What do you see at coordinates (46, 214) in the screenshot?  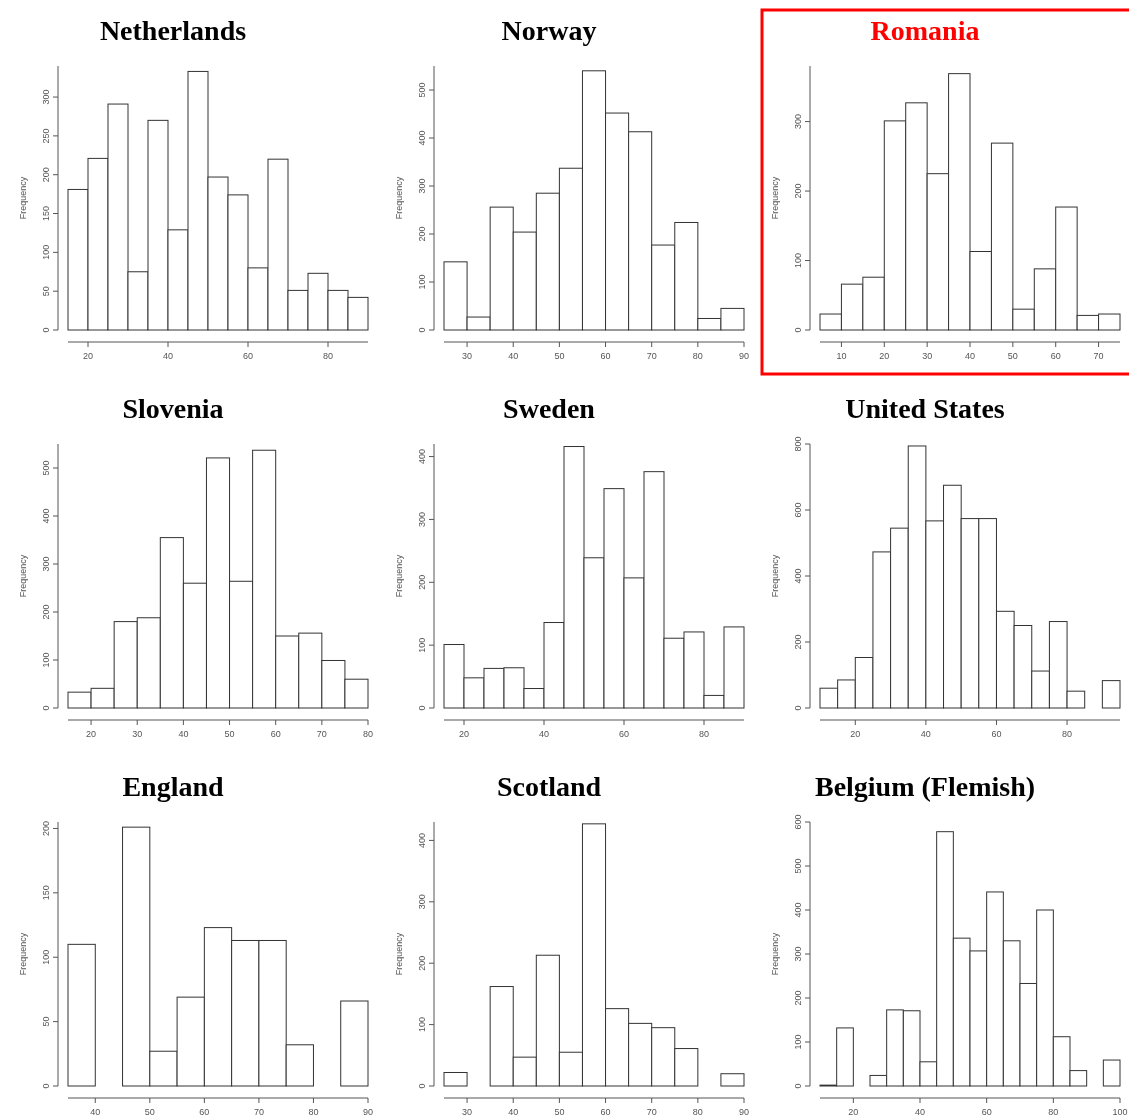 I see `y-tick-label: 150` at bounding box center [46, 214].